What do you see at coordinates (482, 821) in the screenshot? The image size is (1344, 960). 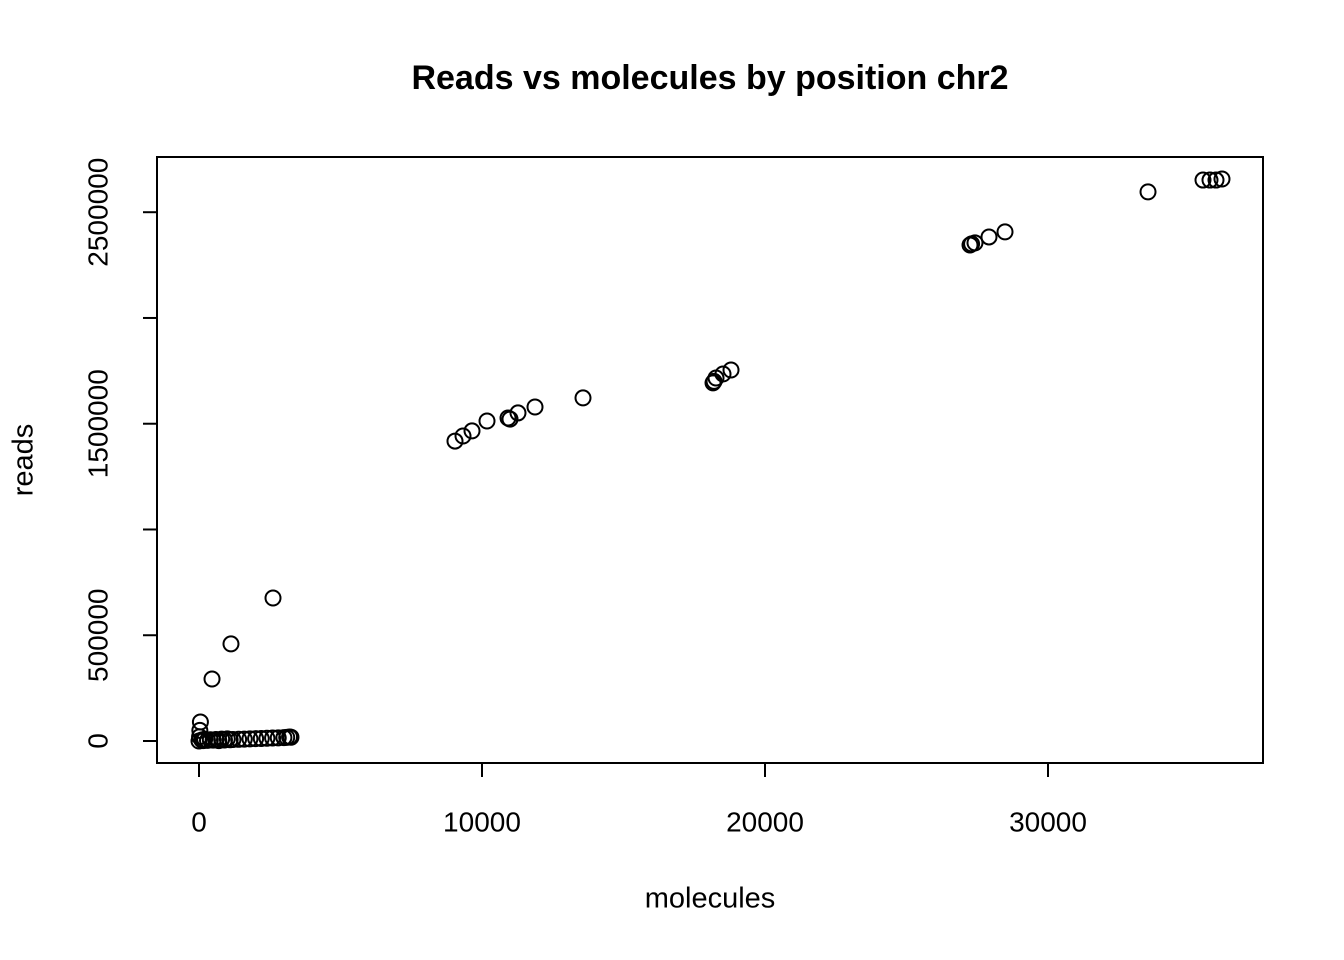 I see `x-tick-label: 10000` at bounding box center [482, 821].